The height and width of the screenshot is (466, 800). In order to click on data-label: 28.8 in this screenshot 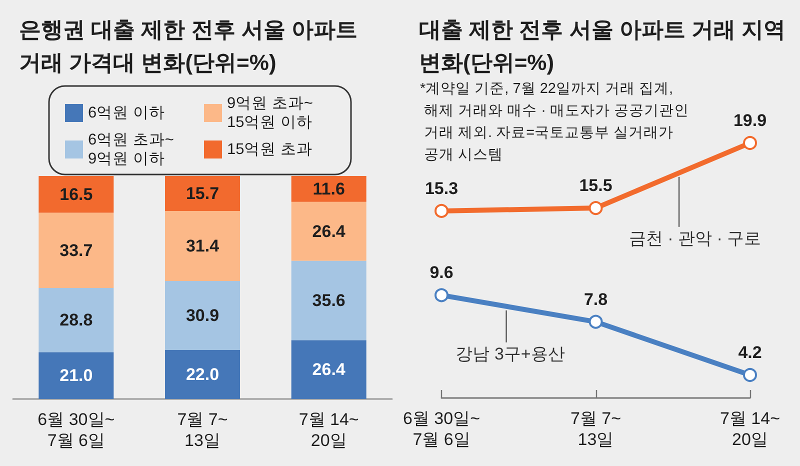, I will do `click(76, 320)`.